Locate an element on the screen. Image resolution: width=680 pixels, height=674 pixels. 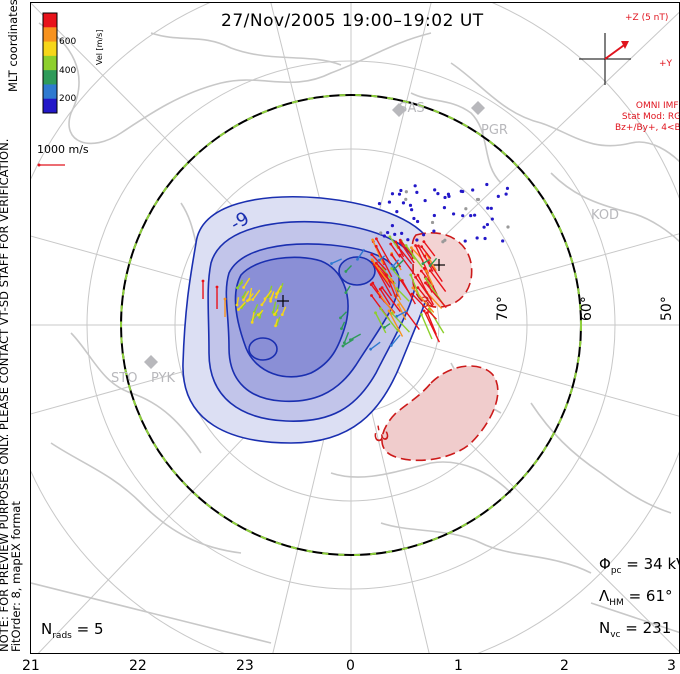
dusk-cell is located at coordinates (308, 320).